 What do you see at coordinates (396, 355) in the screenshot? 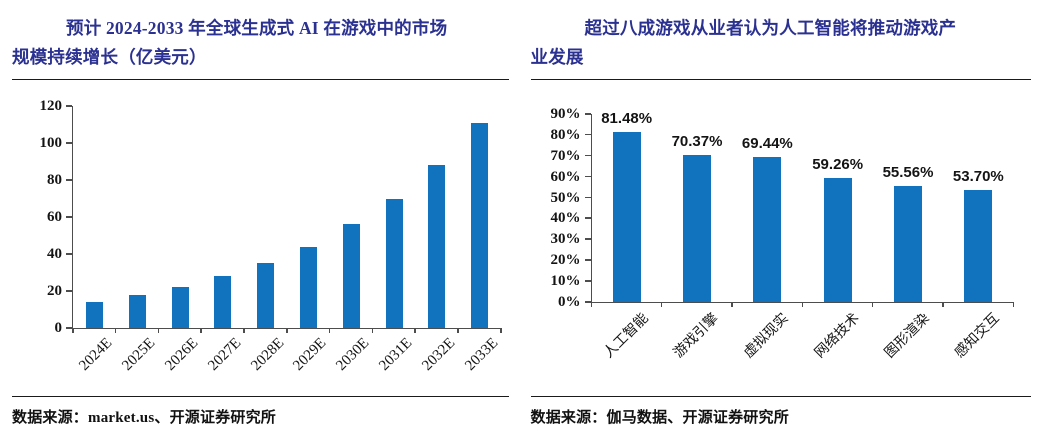
I see `x-axis-category-label: 2031E` at bounding box center [396, 355].